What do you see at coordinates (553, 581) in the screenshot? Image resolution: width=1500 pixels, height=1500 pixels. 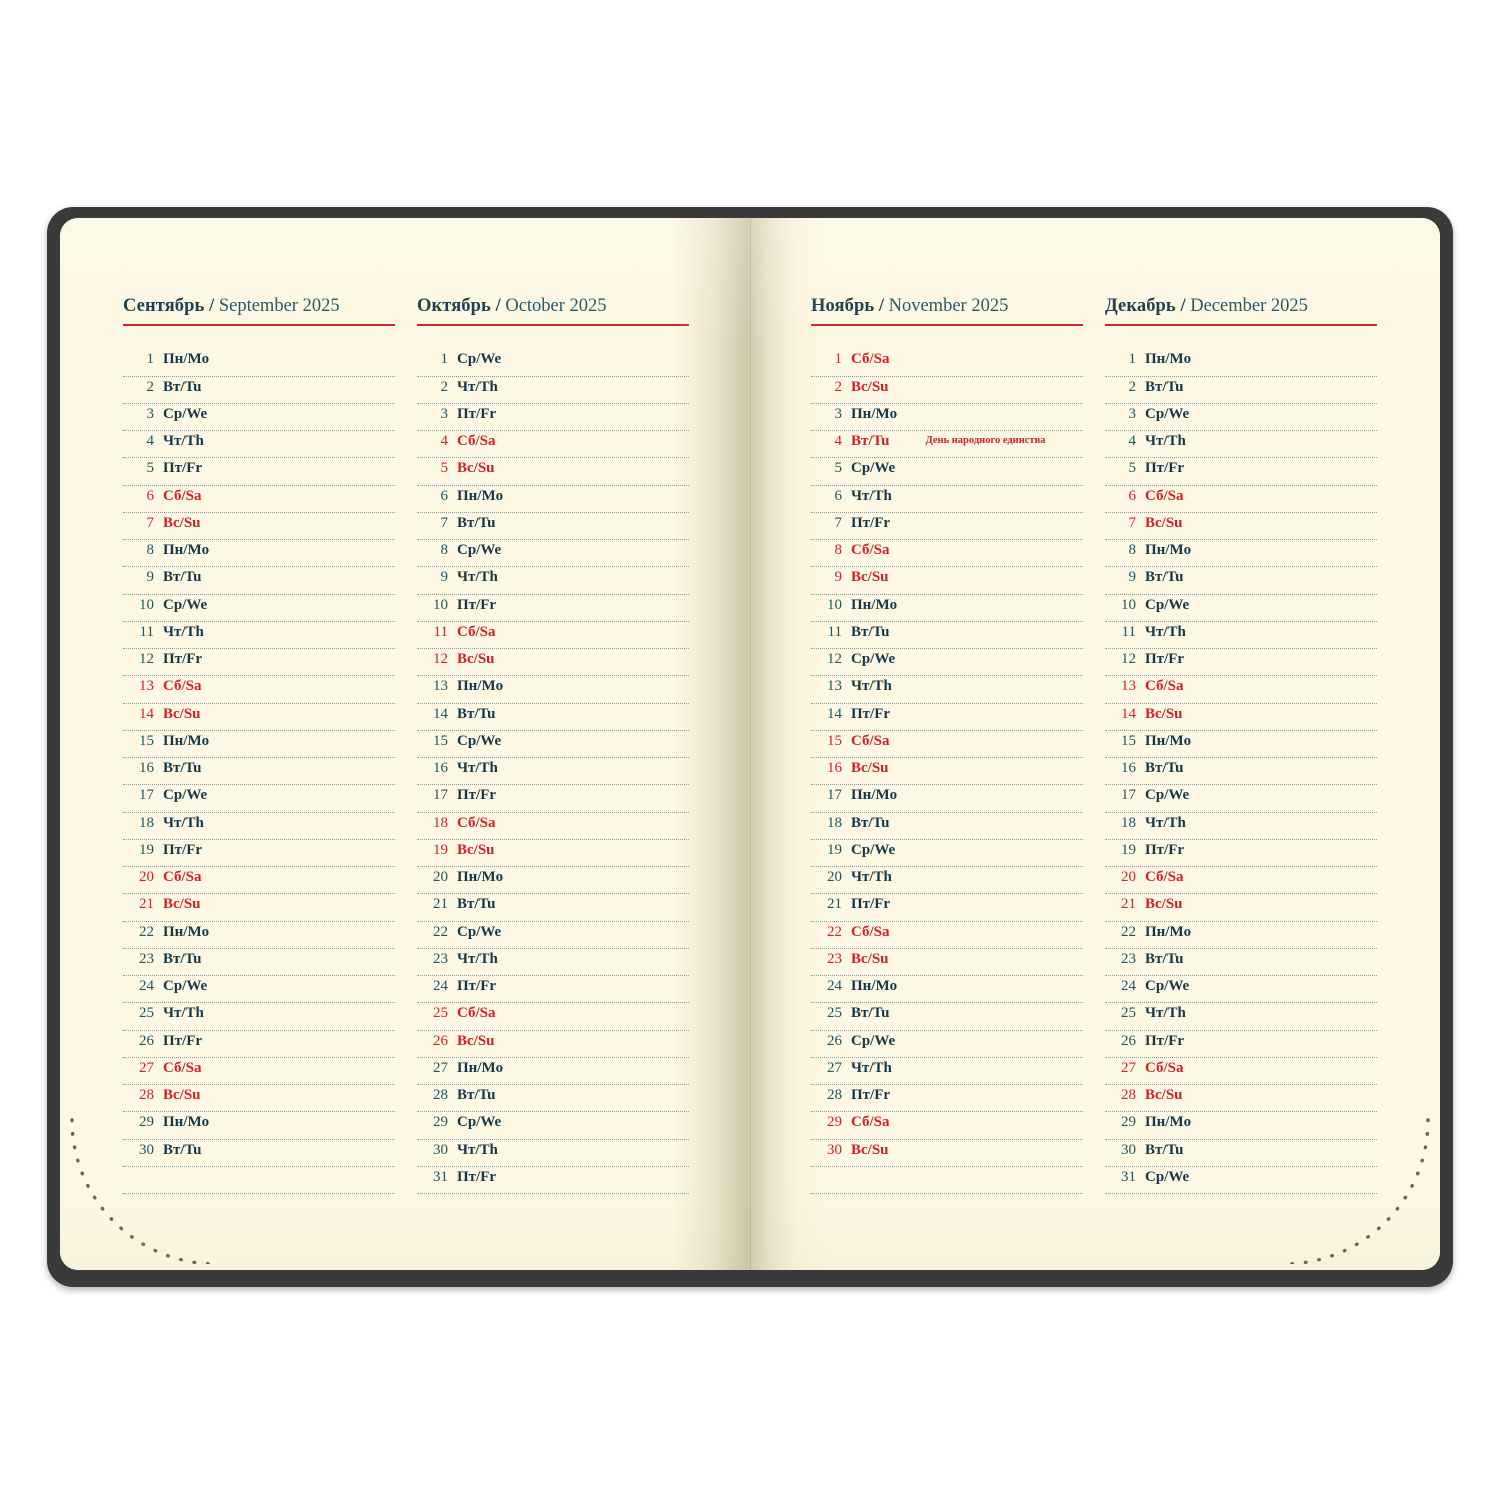 I see `day-row: 9 Чт/Th` at bounding box center [553, 581].